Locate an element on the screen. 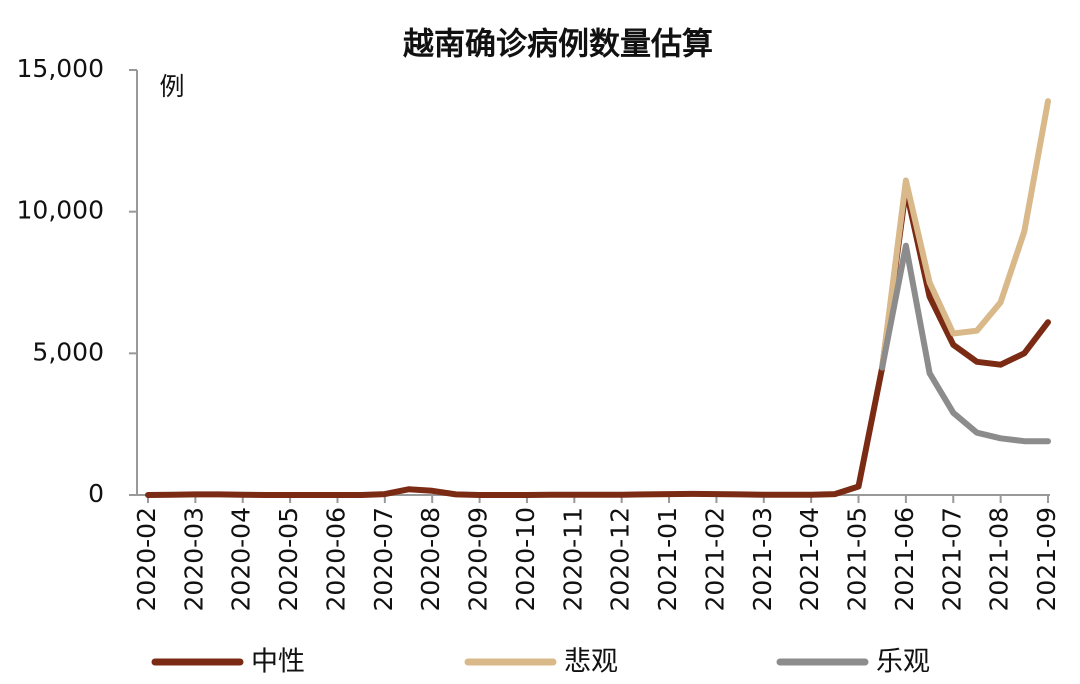 The height and width of the screenshot is (684, 1080). x-tick-label: 2021-02 is located at coordinates (714, 559).